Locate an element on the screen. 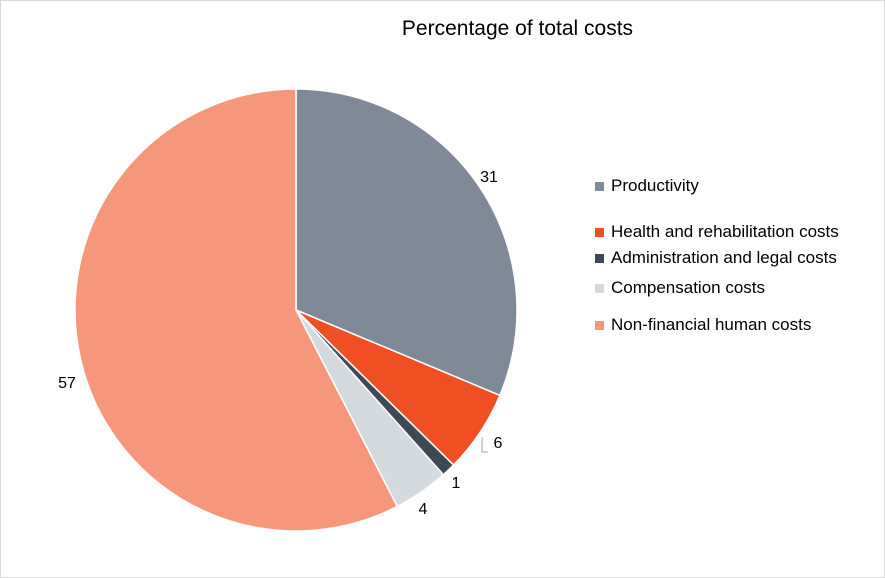  pie-slice is located at coordinates (406, 242).